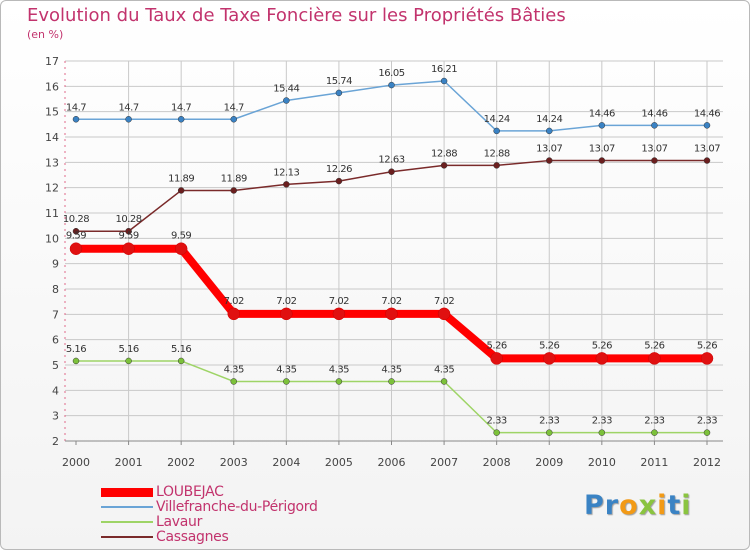 The image size is (750, 550). What do you see at coordinates (286, 369) in the screenshot?
I see `data-label: 4.35` at bounding box center [286, 369].